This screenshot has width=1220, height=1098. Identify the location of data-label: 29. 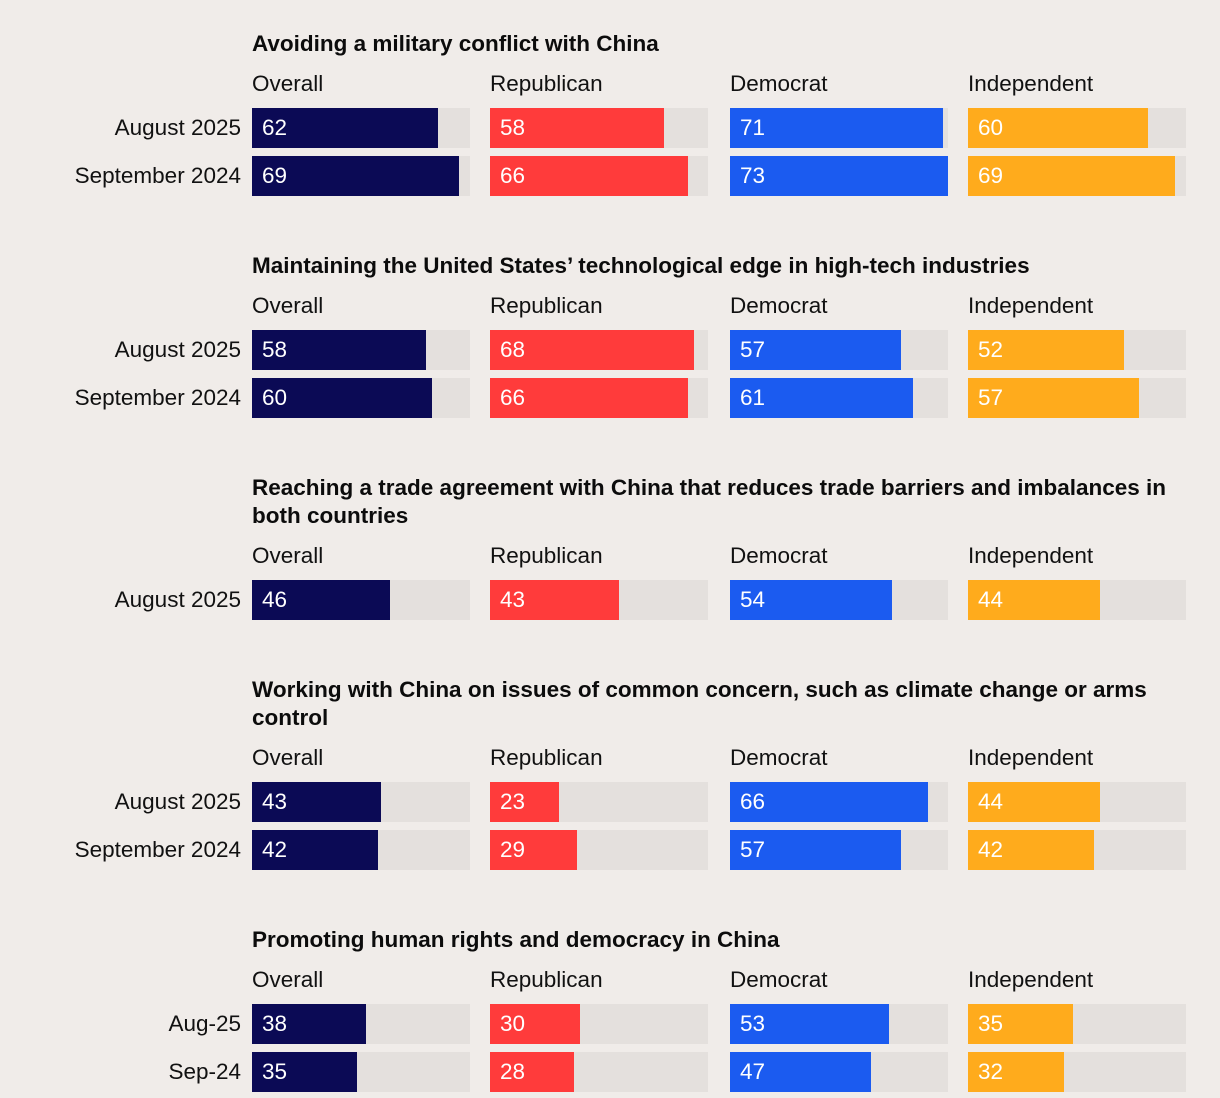
(513, 849).